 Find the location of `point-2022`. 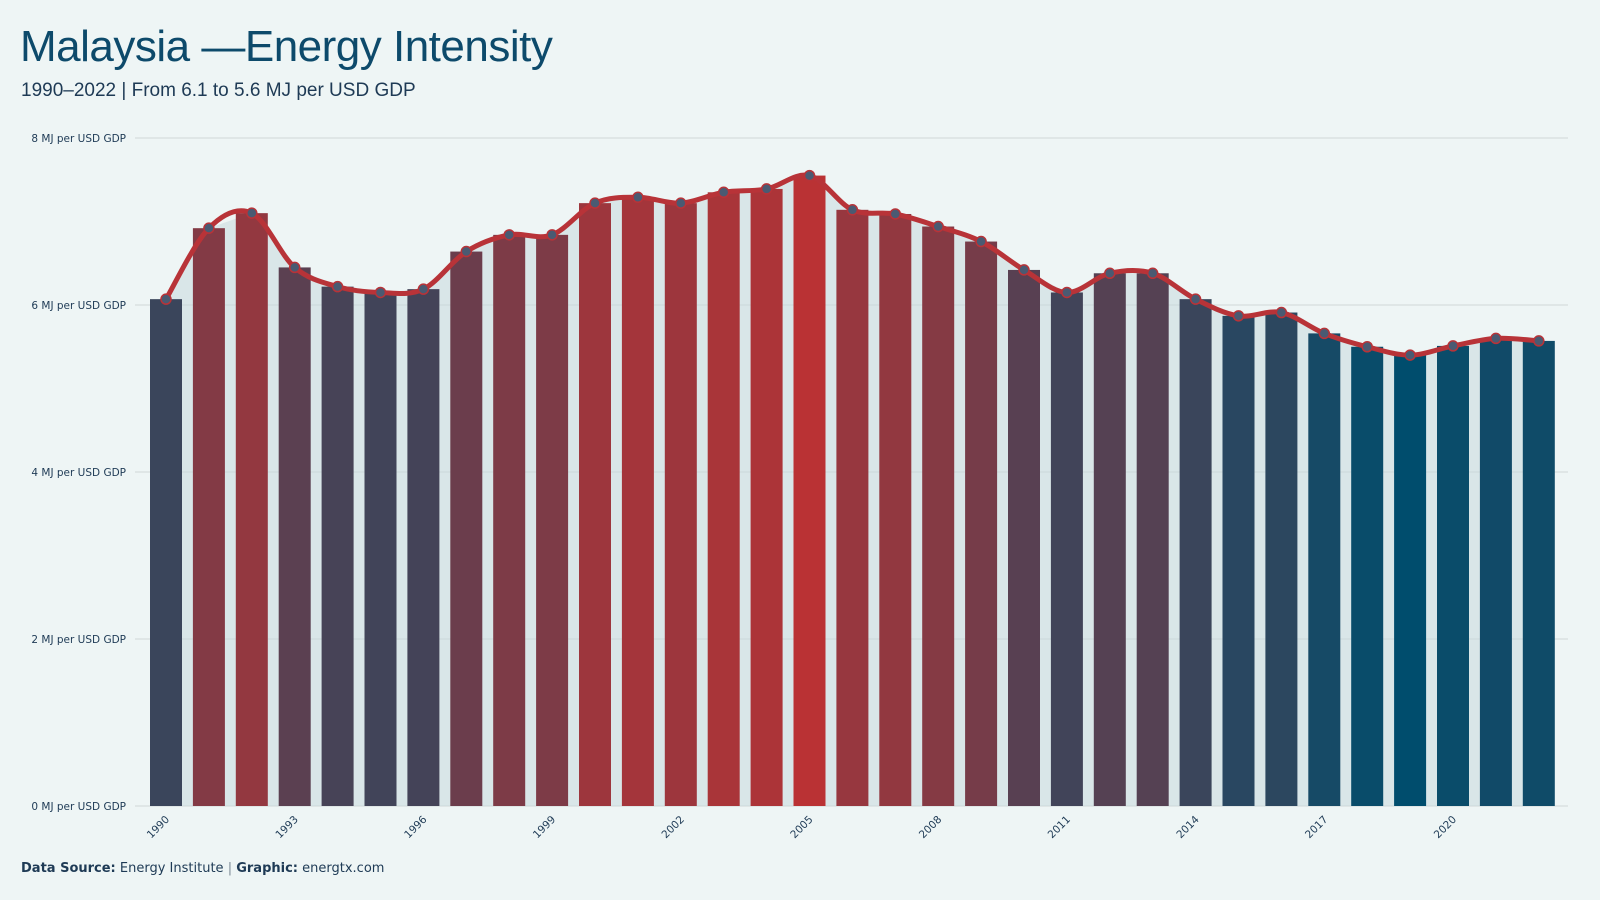

point-2022 is located at coordinates (1539, 341).